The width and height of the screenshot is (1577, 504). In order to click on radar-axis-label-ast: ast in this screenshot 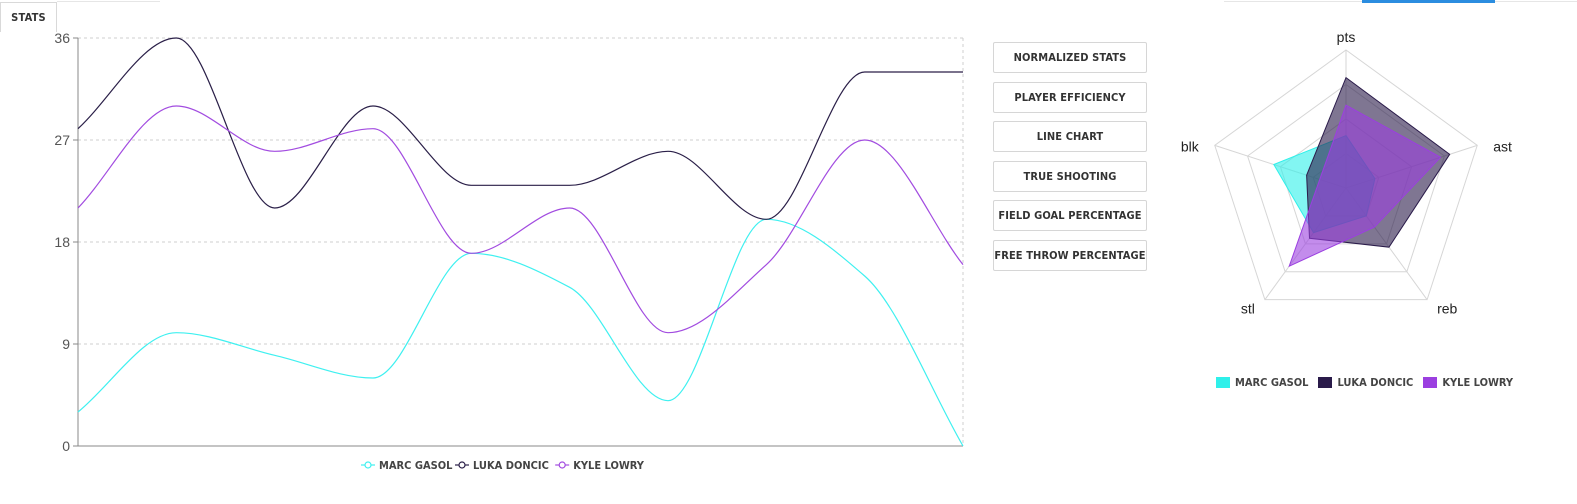, I will do `click(1502, 146)`.